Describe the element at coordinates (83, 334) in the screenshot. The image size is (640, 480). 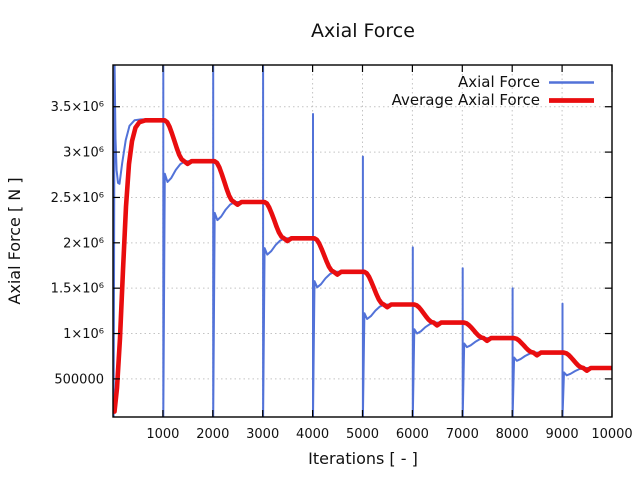
I see `y-tick-label-1×10⁶: 1×10⁶` at that location.